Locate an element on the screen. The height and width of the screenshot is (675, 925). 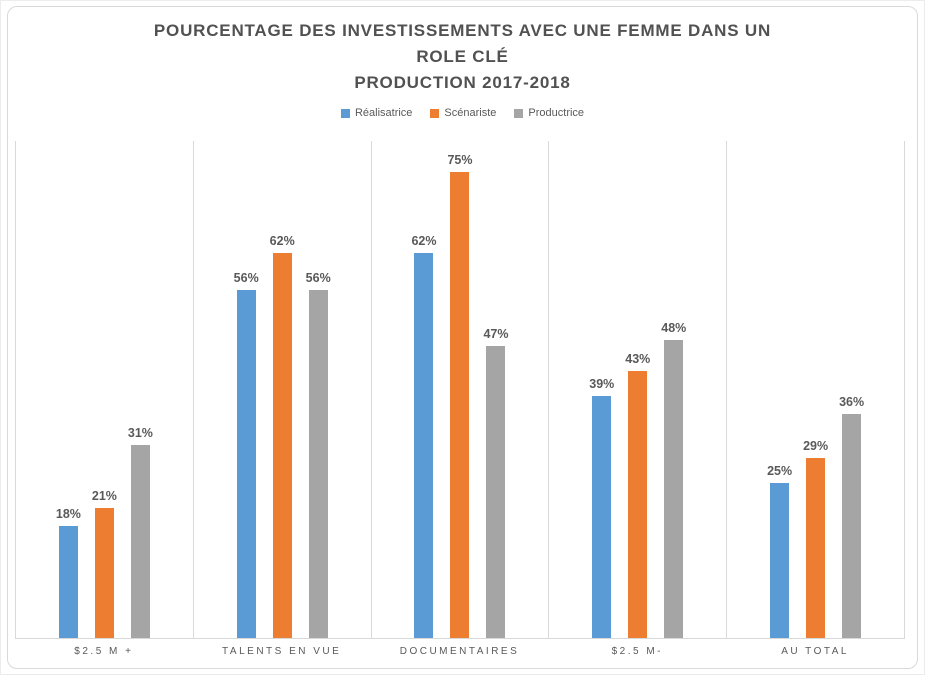
data-label: 43% is located at coordinates (638, 358).